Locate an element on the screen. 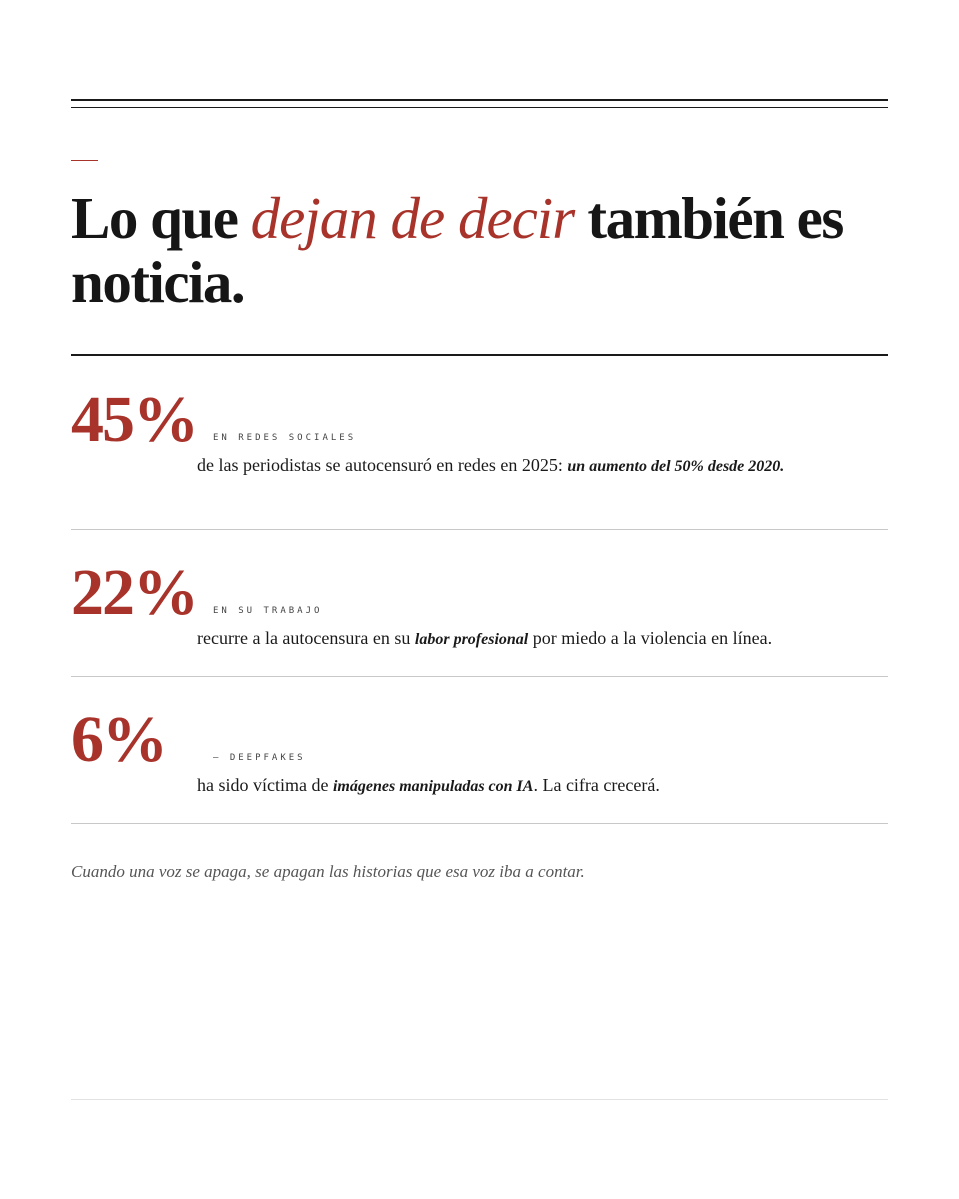 Image resolution: width=959 pixels, height=1199 pixels. stat-figure: 45% is located at coordinates (135, 419).